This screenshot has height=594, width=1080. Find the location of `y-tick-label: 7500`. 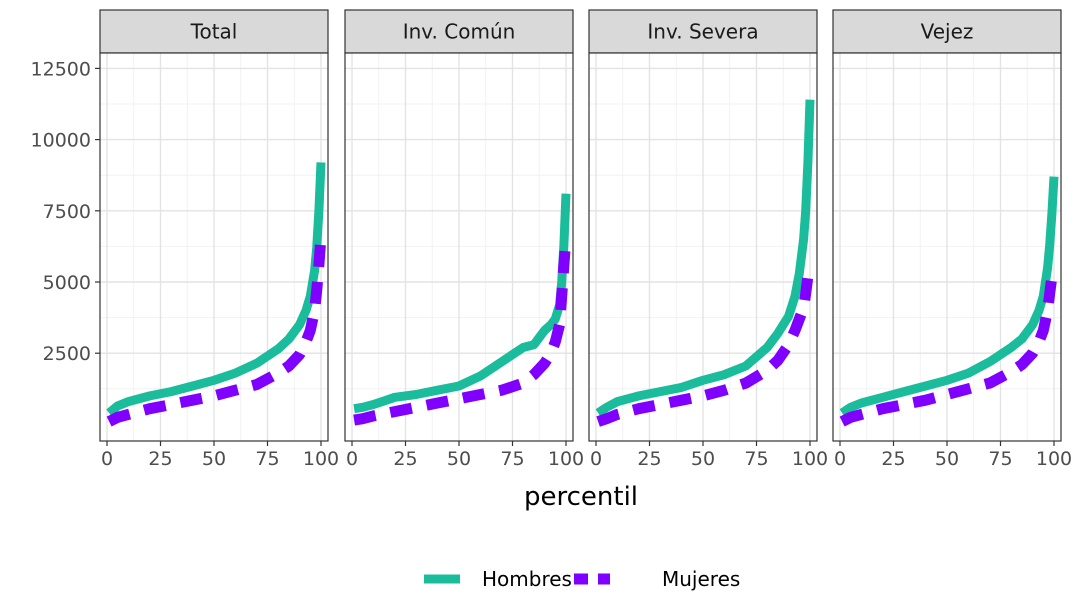

y-tick-label: 7500 is located at coordinates (67, 212).